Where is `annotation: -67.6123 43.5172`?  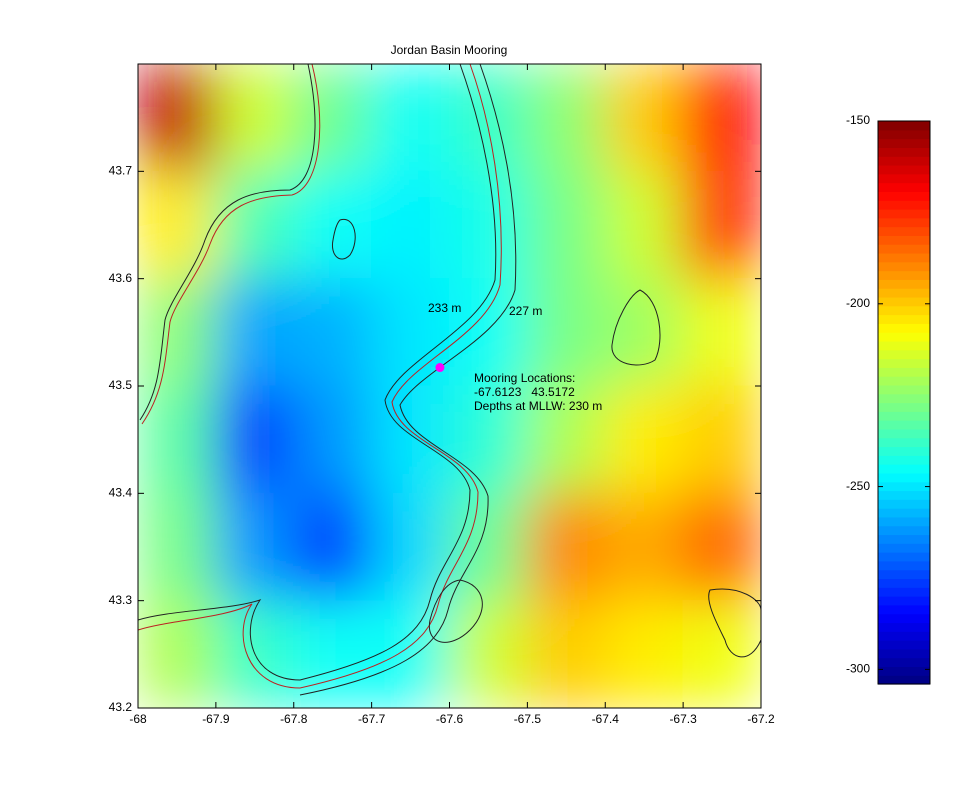 annotation: -67.6123 43.5172 is located at coordinates (524, 392).